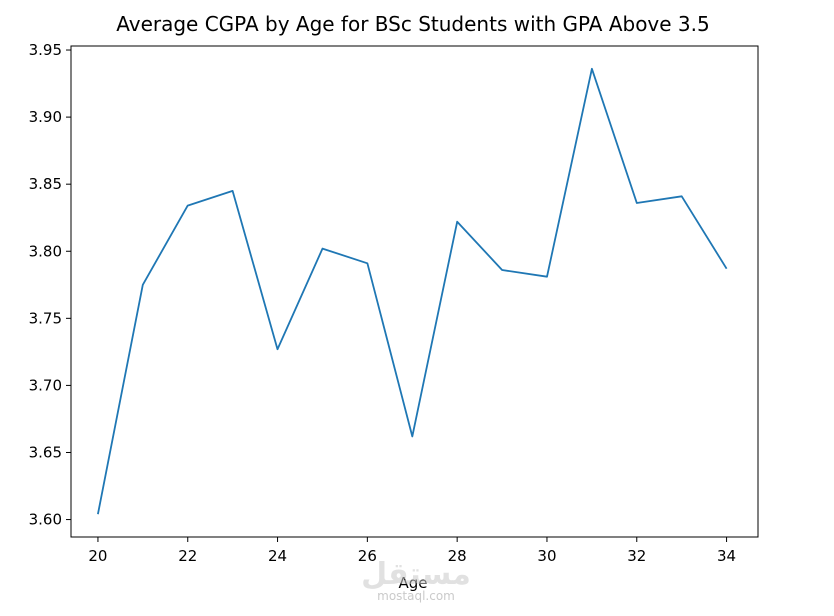  I want to click on y-tick-label: 3.70, so click(45, 385).